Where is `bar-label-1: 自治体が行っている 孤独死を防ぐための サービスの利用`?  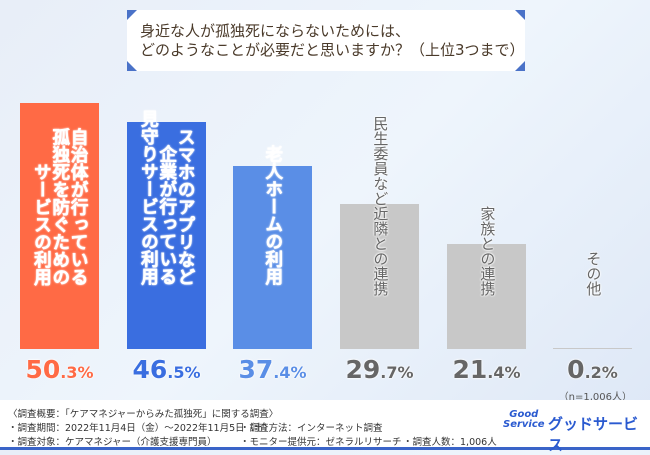
bar-label-1: 自治体が行っている 孤独死を防ぐための サービスの利用 is located at coordinates (60, 206).